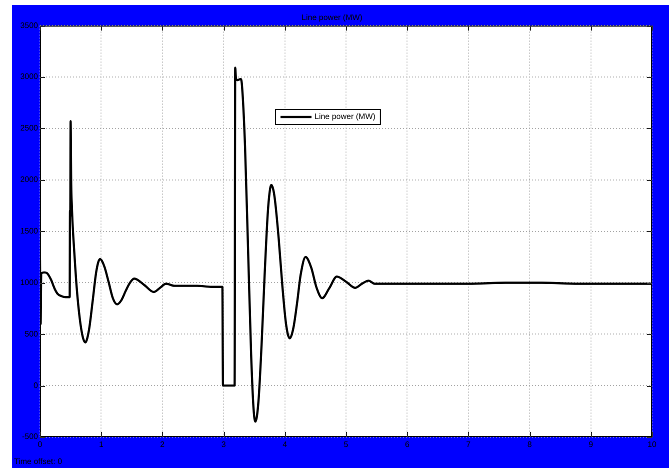  Describe the element at coordinates (469, 445) in the screenshot. I see `x-tick-label: 7` at that location.